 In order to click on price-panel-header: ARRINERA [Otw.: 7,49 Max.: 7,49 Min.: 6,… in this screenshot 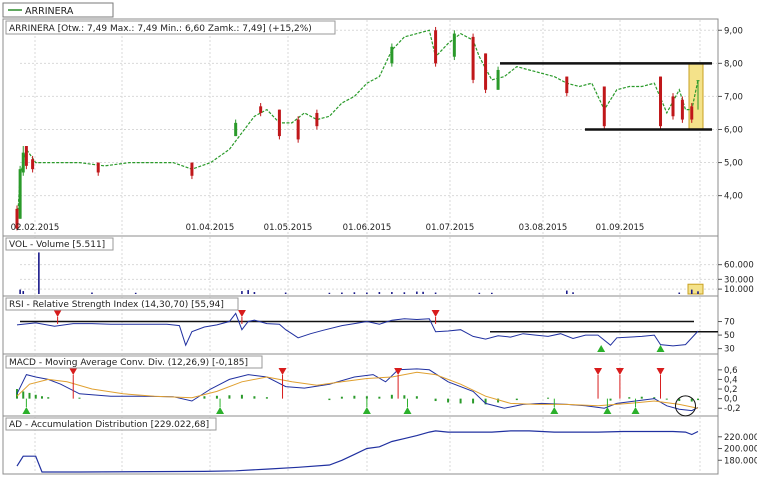, I will do `click(170, 27)`.